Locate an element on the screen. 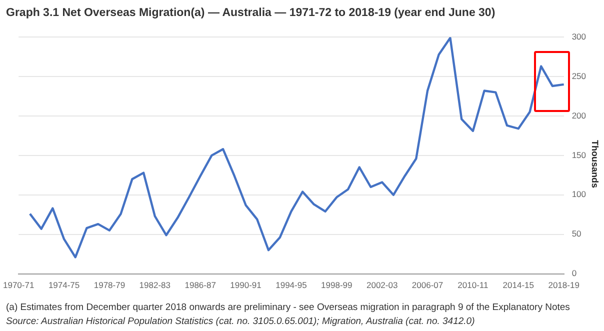 Image resolution: width=604 pixels, height=331 pixels. x-tick-label: 1990-91 is located at coordinates (246, 285).